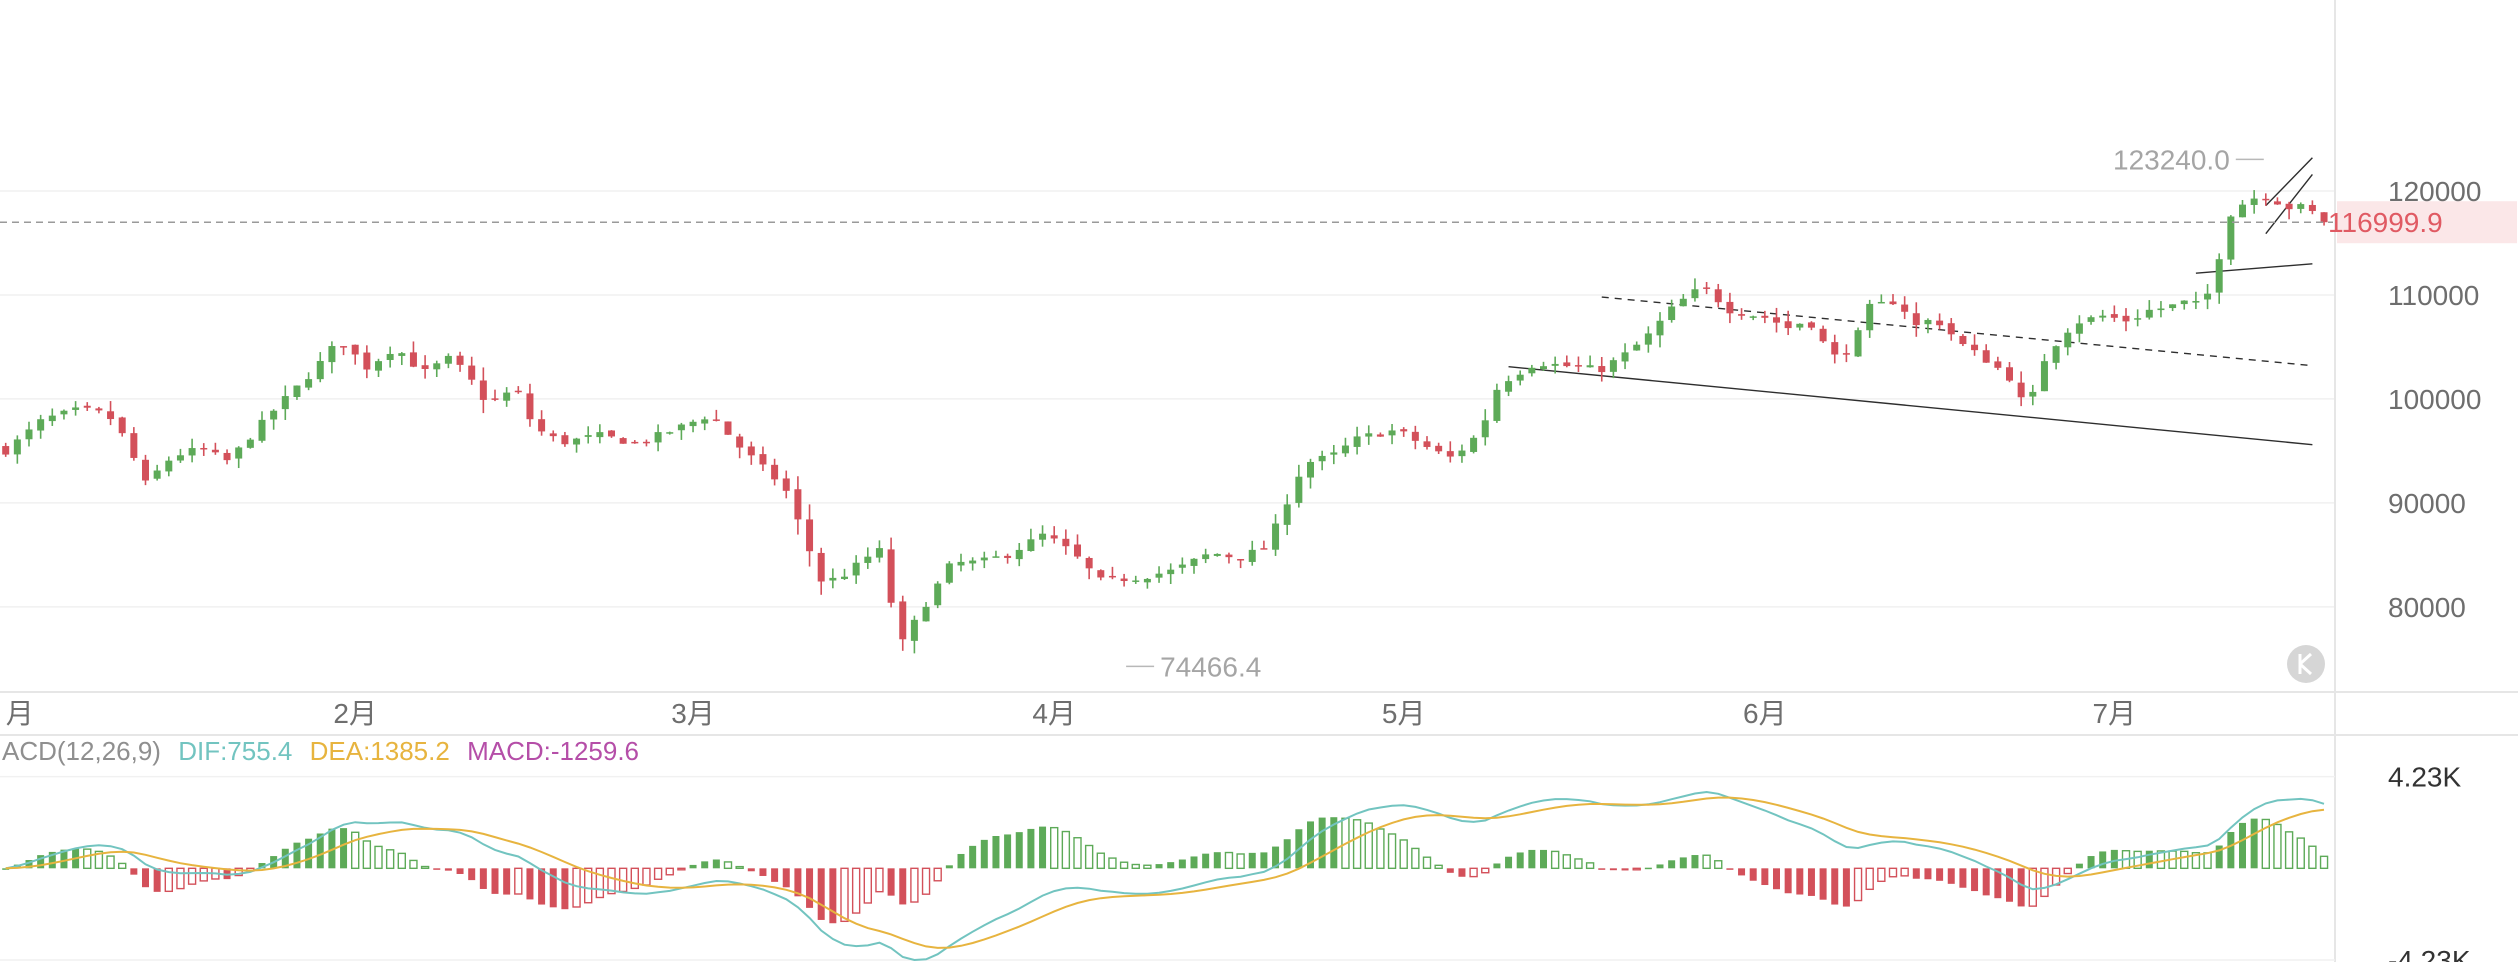 The height and width of the screenshot is (962, 2518). Describe the element at coordinates (2115, 713) in the screenshot. I see `time-axis-label: 7月` at that location.